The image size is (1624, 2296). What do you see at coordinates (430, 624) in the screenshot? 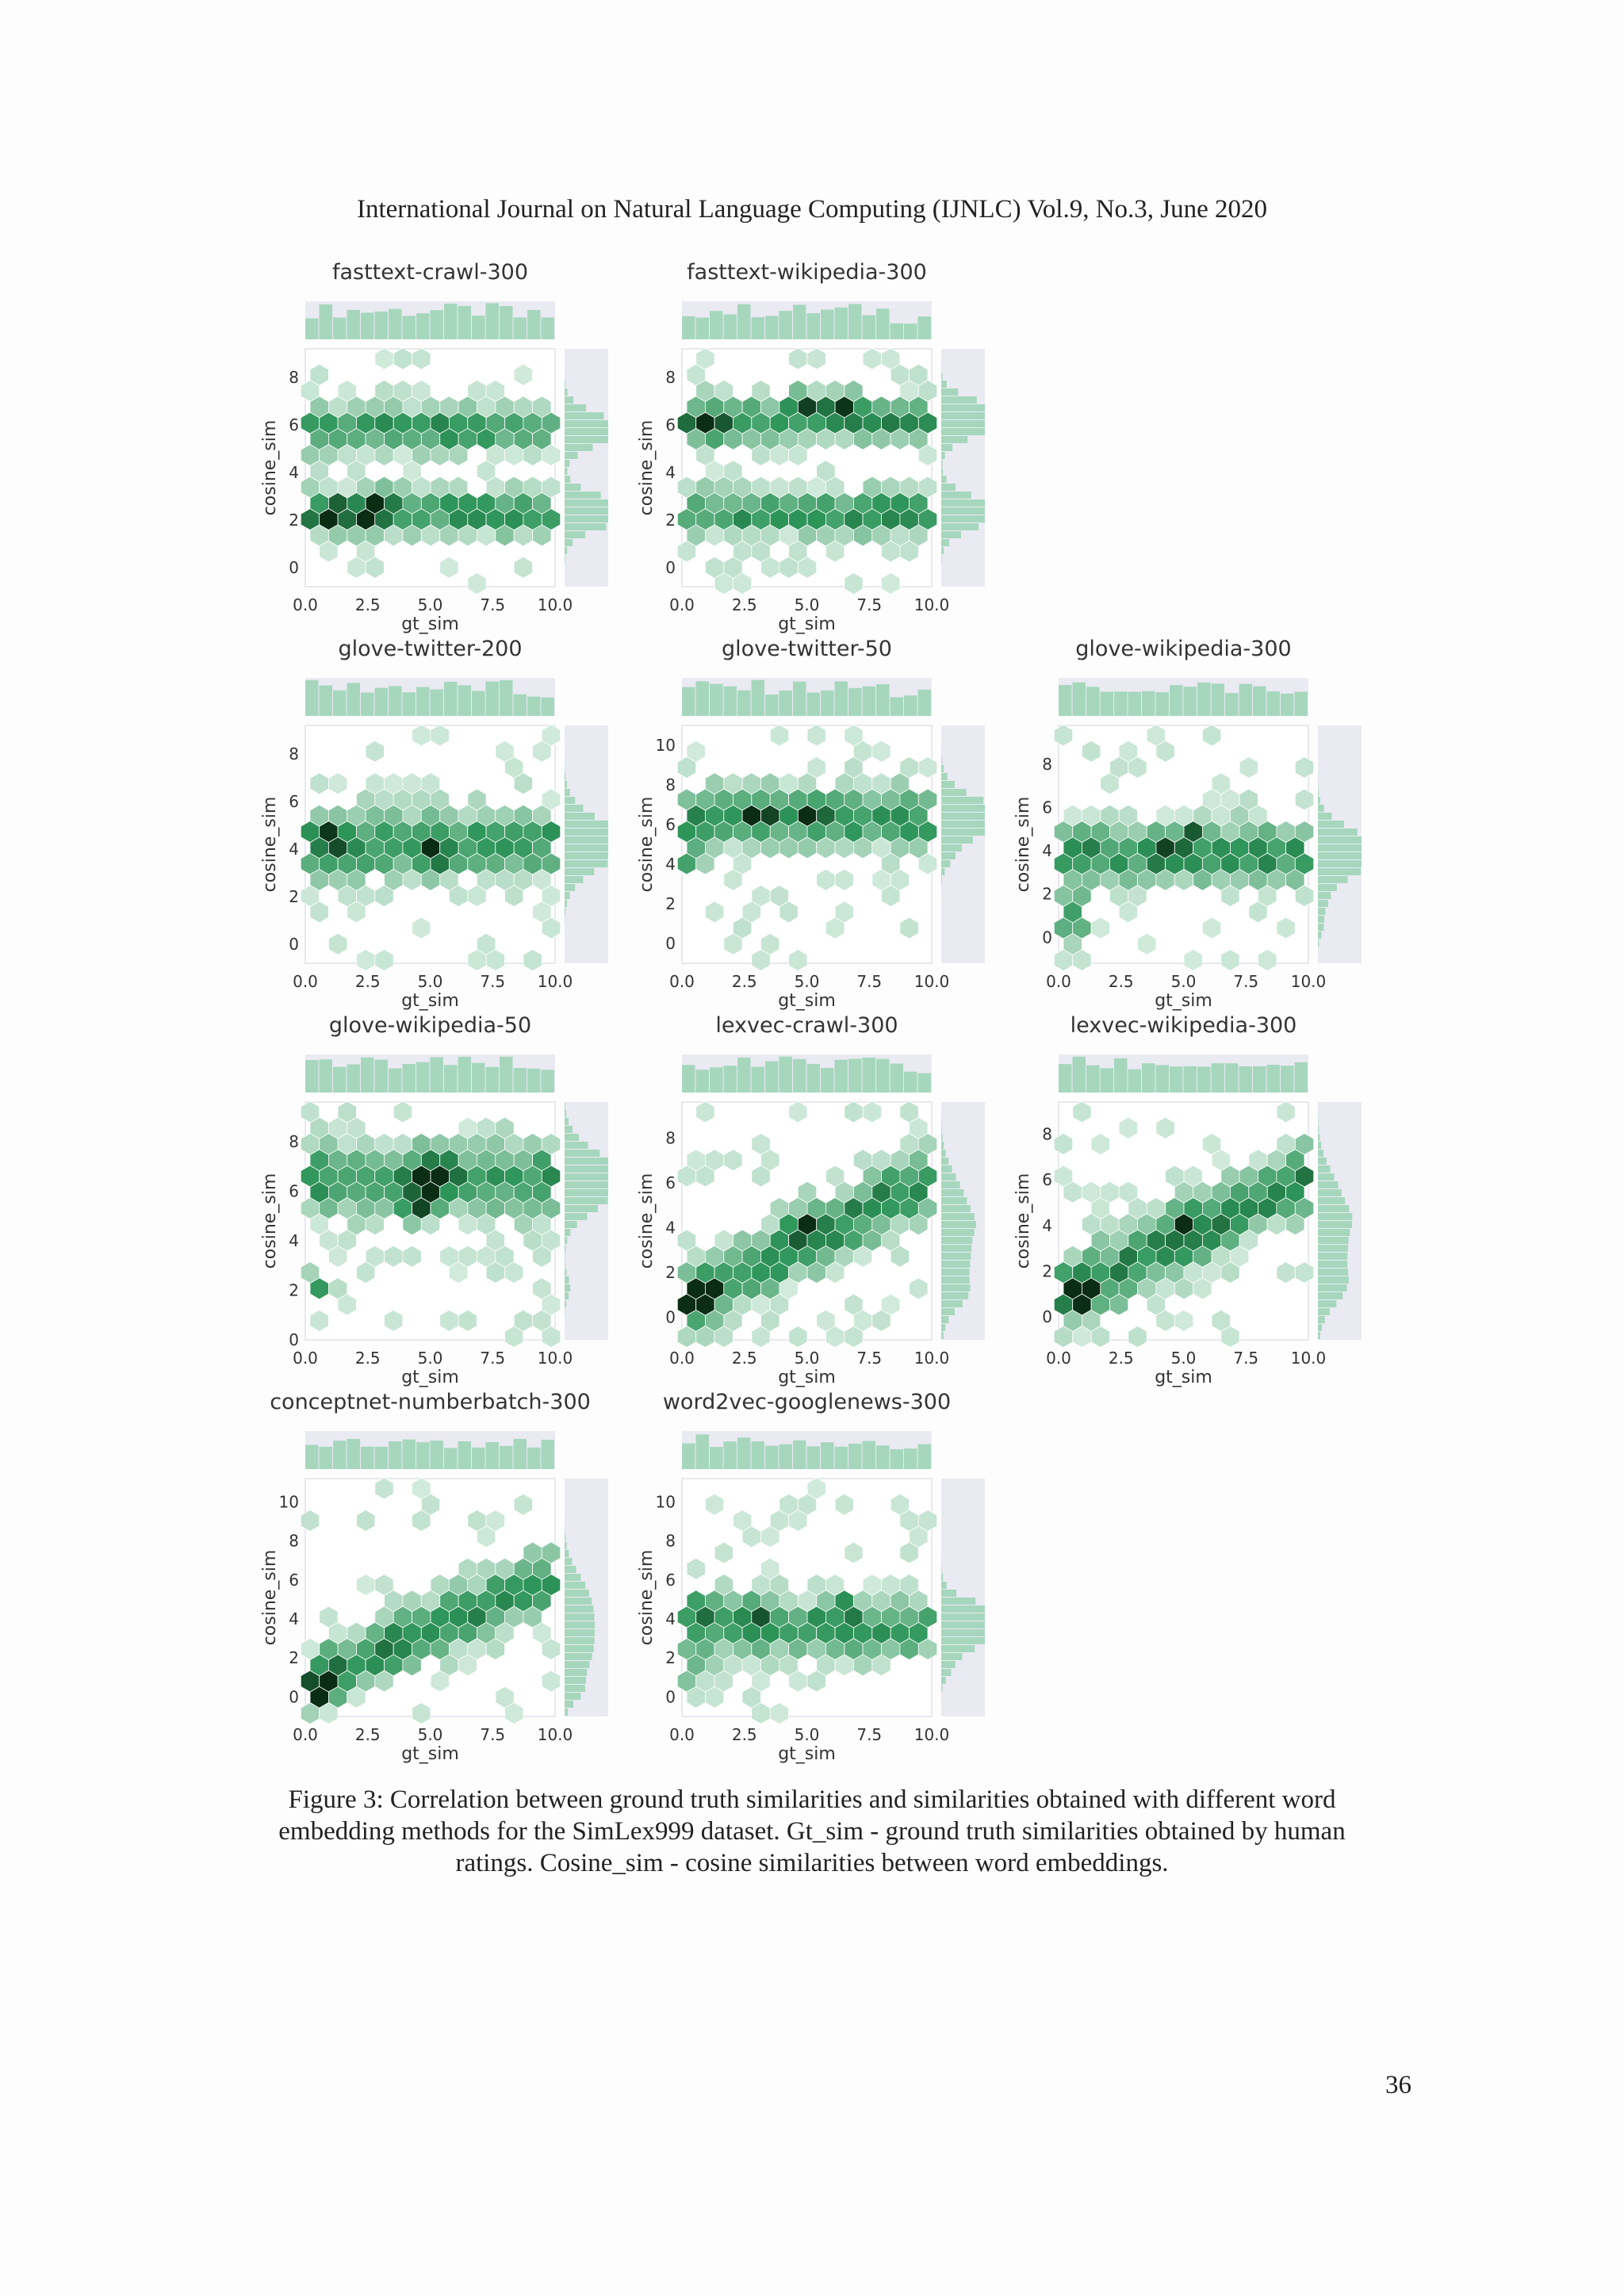
I see `x-axis-label: gt_sim` at bounding box center [430, 624].